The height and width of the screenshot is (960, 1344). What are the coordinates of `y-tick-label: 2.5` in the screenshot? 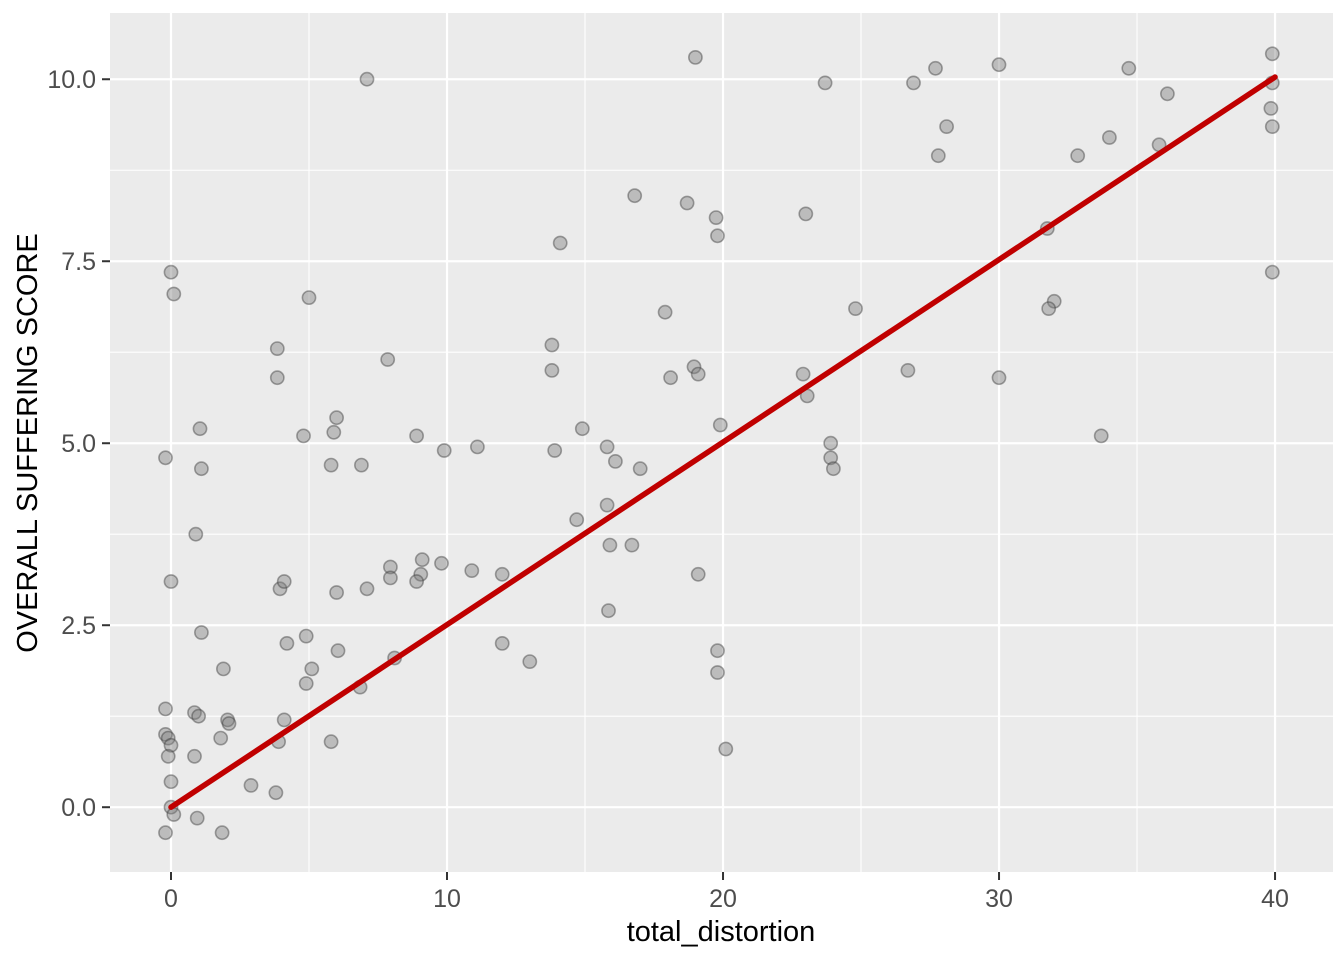 It's located at (78, 626).